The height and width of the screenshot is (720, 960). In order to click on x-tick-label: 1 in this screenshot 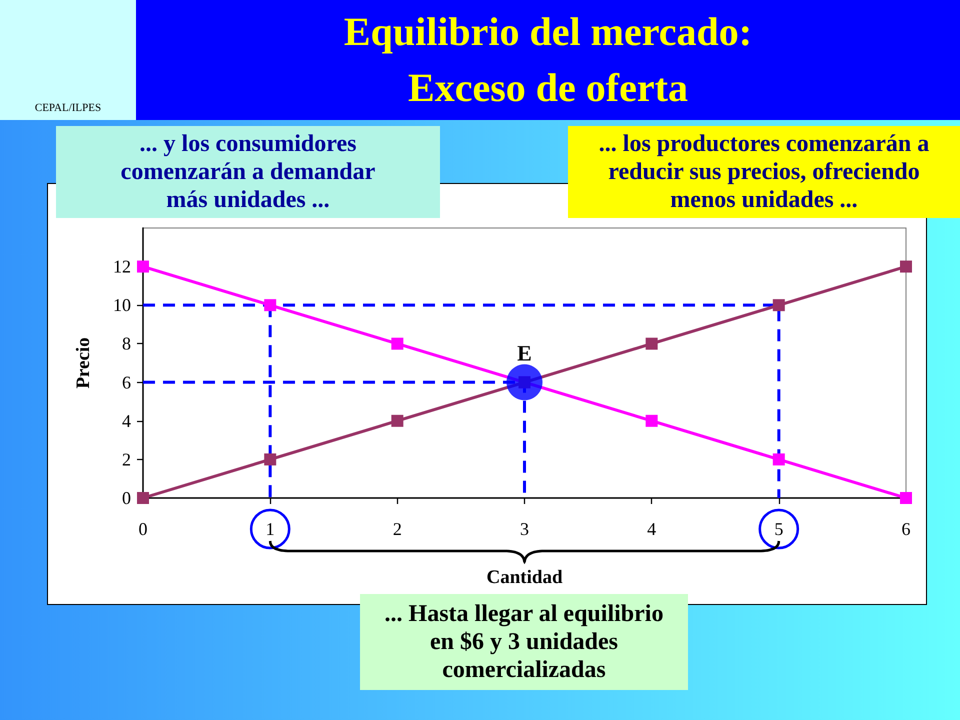, I will do `click(270, 529)`.